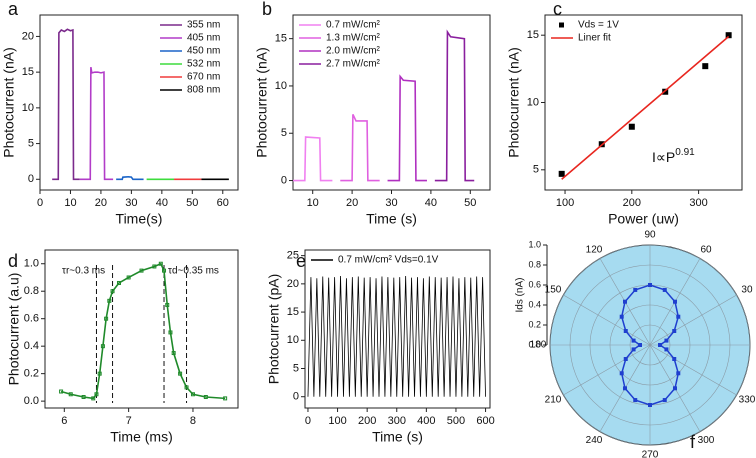 Image resolution: width=756 pixels, height=458 pixels. I want to click on y-tick-label: 0.2, so click(31, 374).